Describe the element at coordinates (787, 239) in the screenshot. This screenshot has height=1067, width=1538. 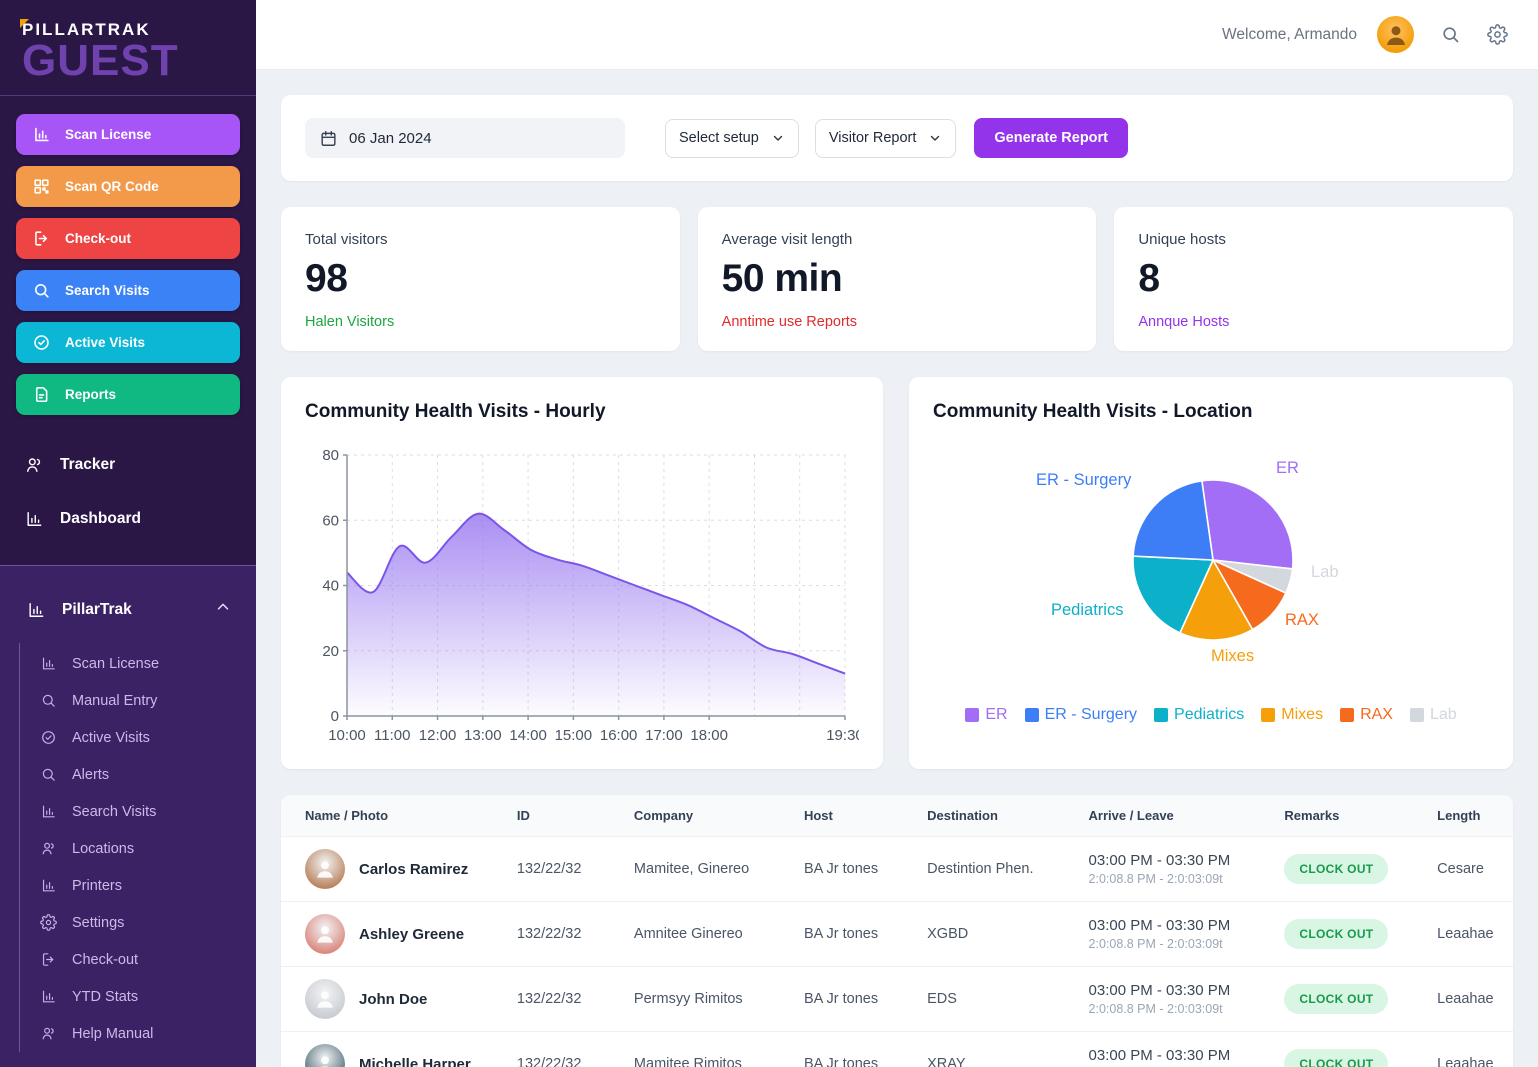
I see `stat-label: Average visit length` at that location.